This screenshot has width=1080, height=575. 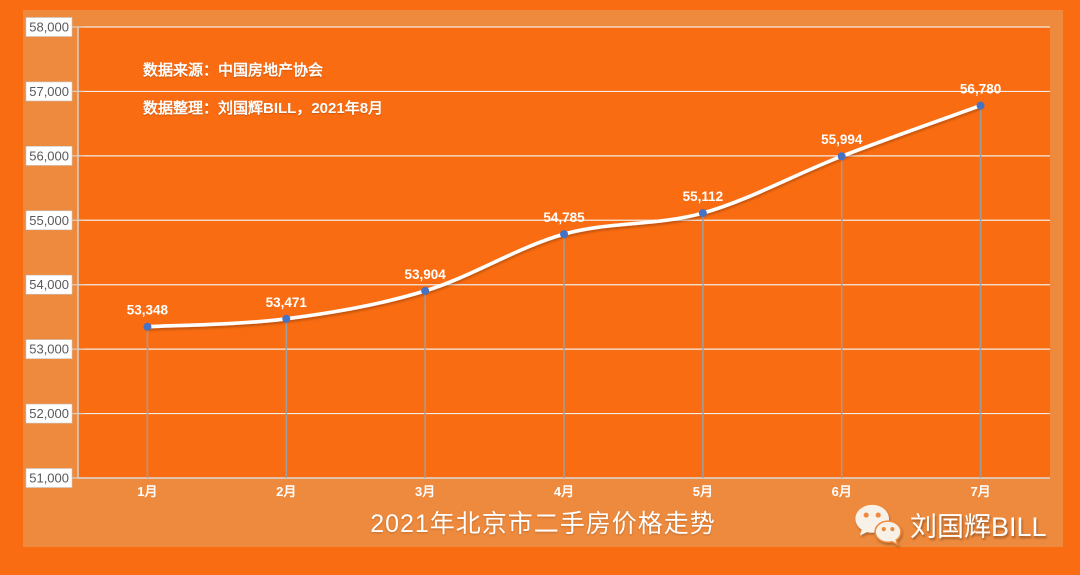 What do you see at coordinates (878, 525) in the screenshot?
I see `wechat-icon` at bounding box center [878, 525].